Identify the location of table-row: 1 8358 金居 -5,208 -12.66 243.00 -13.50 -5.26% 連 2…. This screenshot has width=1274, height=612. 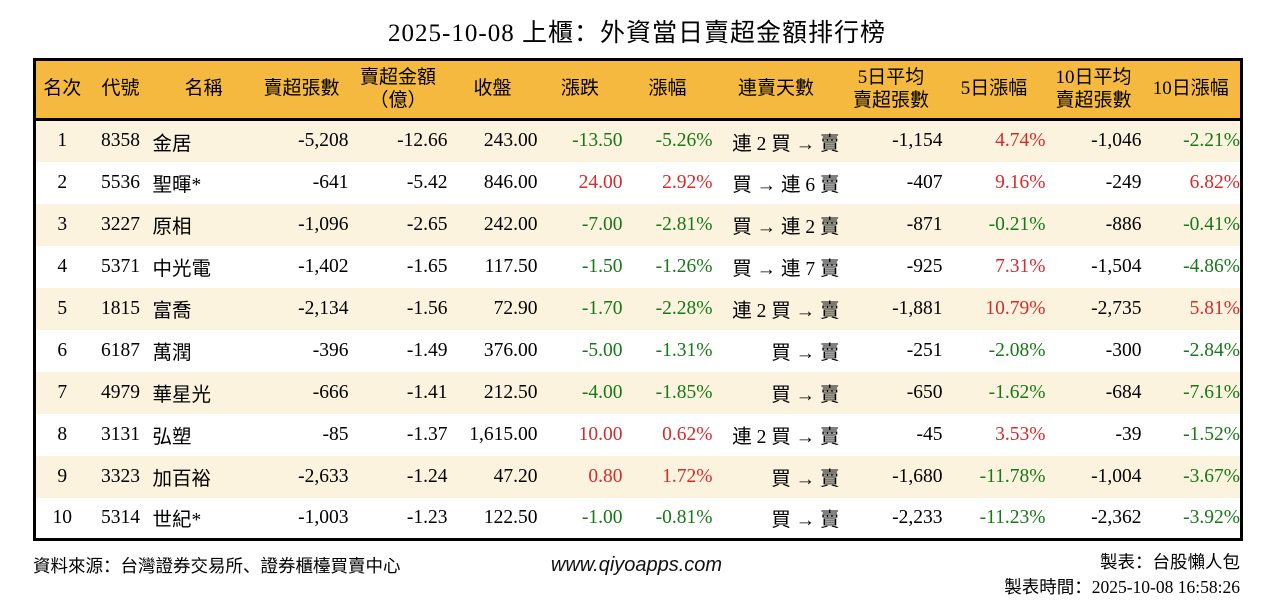
(638, 140).